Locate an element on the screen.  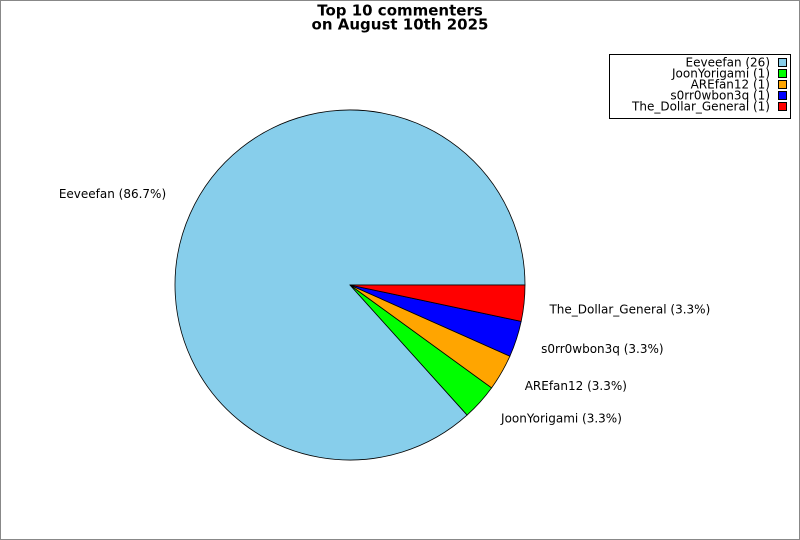
legend-box is located at coordinates (700, 86).